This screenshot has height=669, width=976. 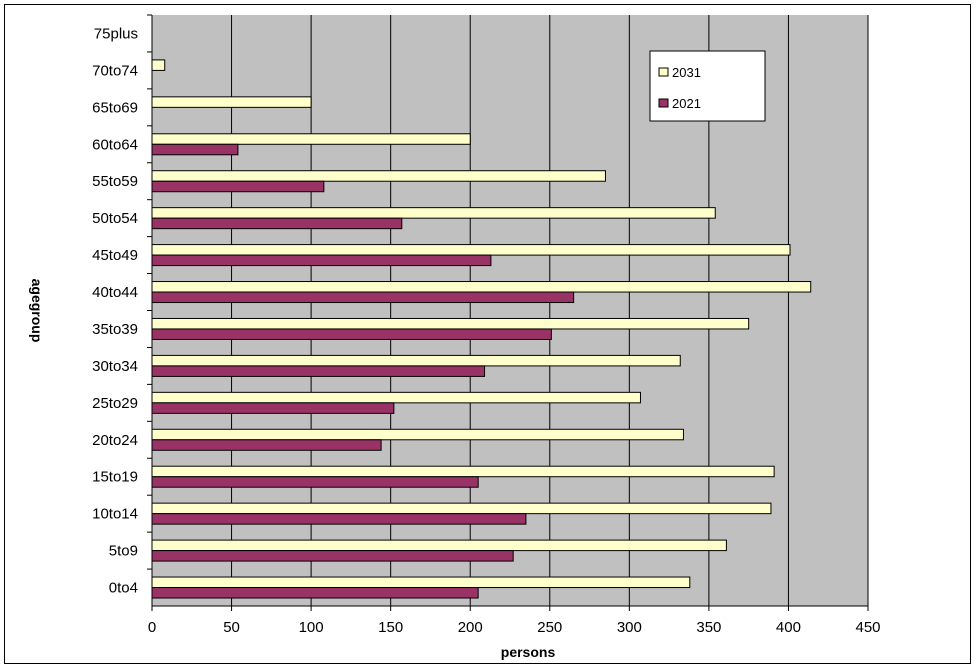 I want to click on y-tick-label: 25to29, so click(x=115, y=403).